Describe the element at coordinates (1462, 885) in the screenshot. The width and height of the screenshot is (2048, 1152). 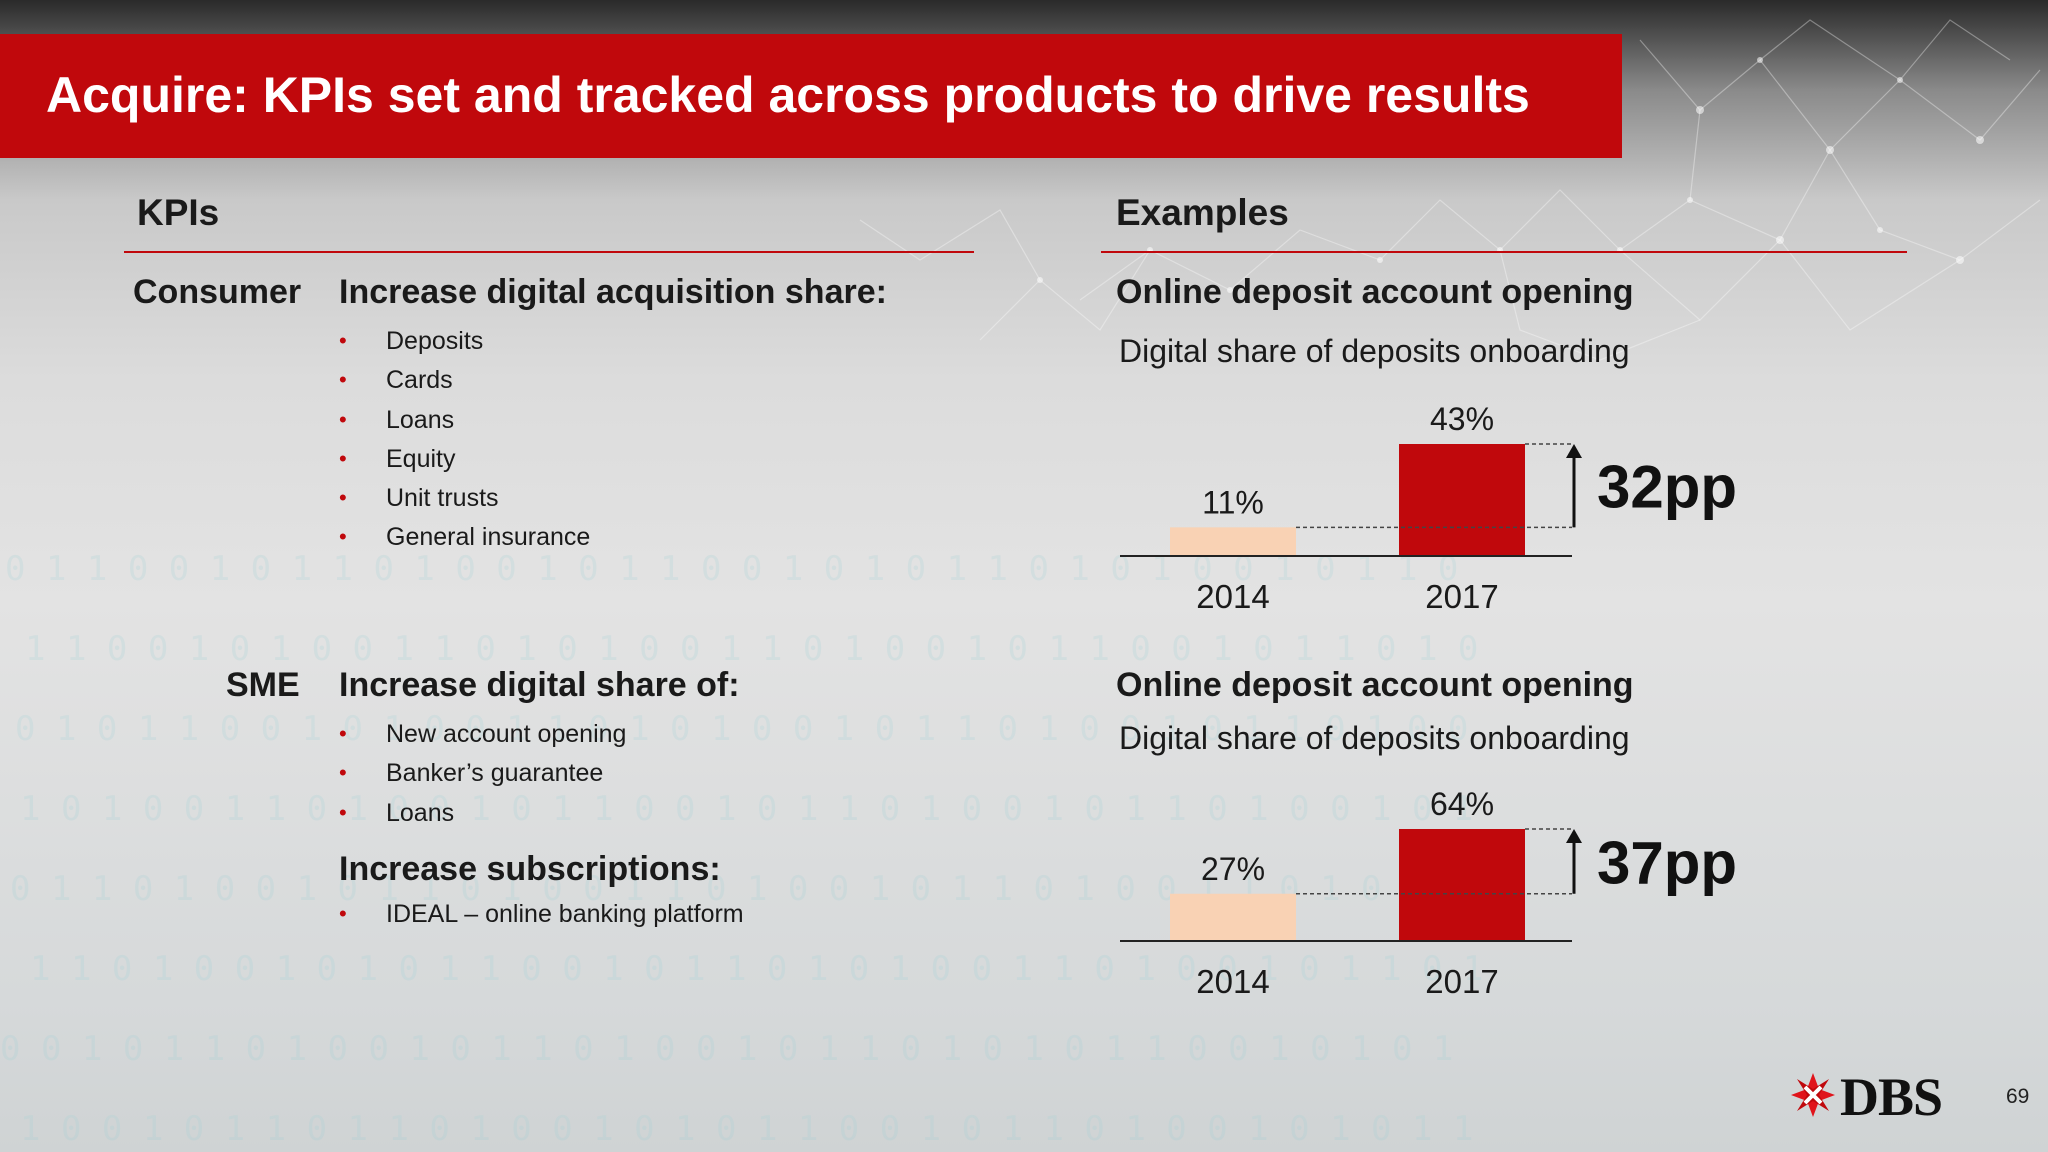
I see `chart2-bar-2017` at that location.